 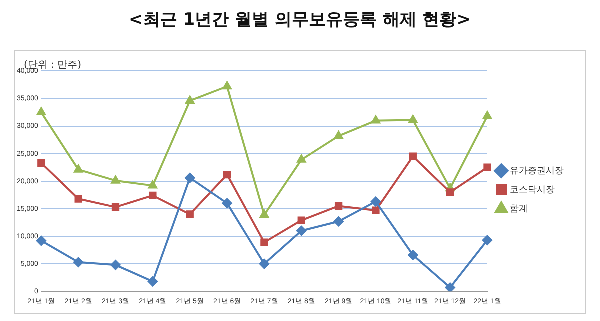 What do you see at coordinates (537, 171) in the screenshot?
I see `legend-label: 유가증권시장` at bounding box center [537, 171].